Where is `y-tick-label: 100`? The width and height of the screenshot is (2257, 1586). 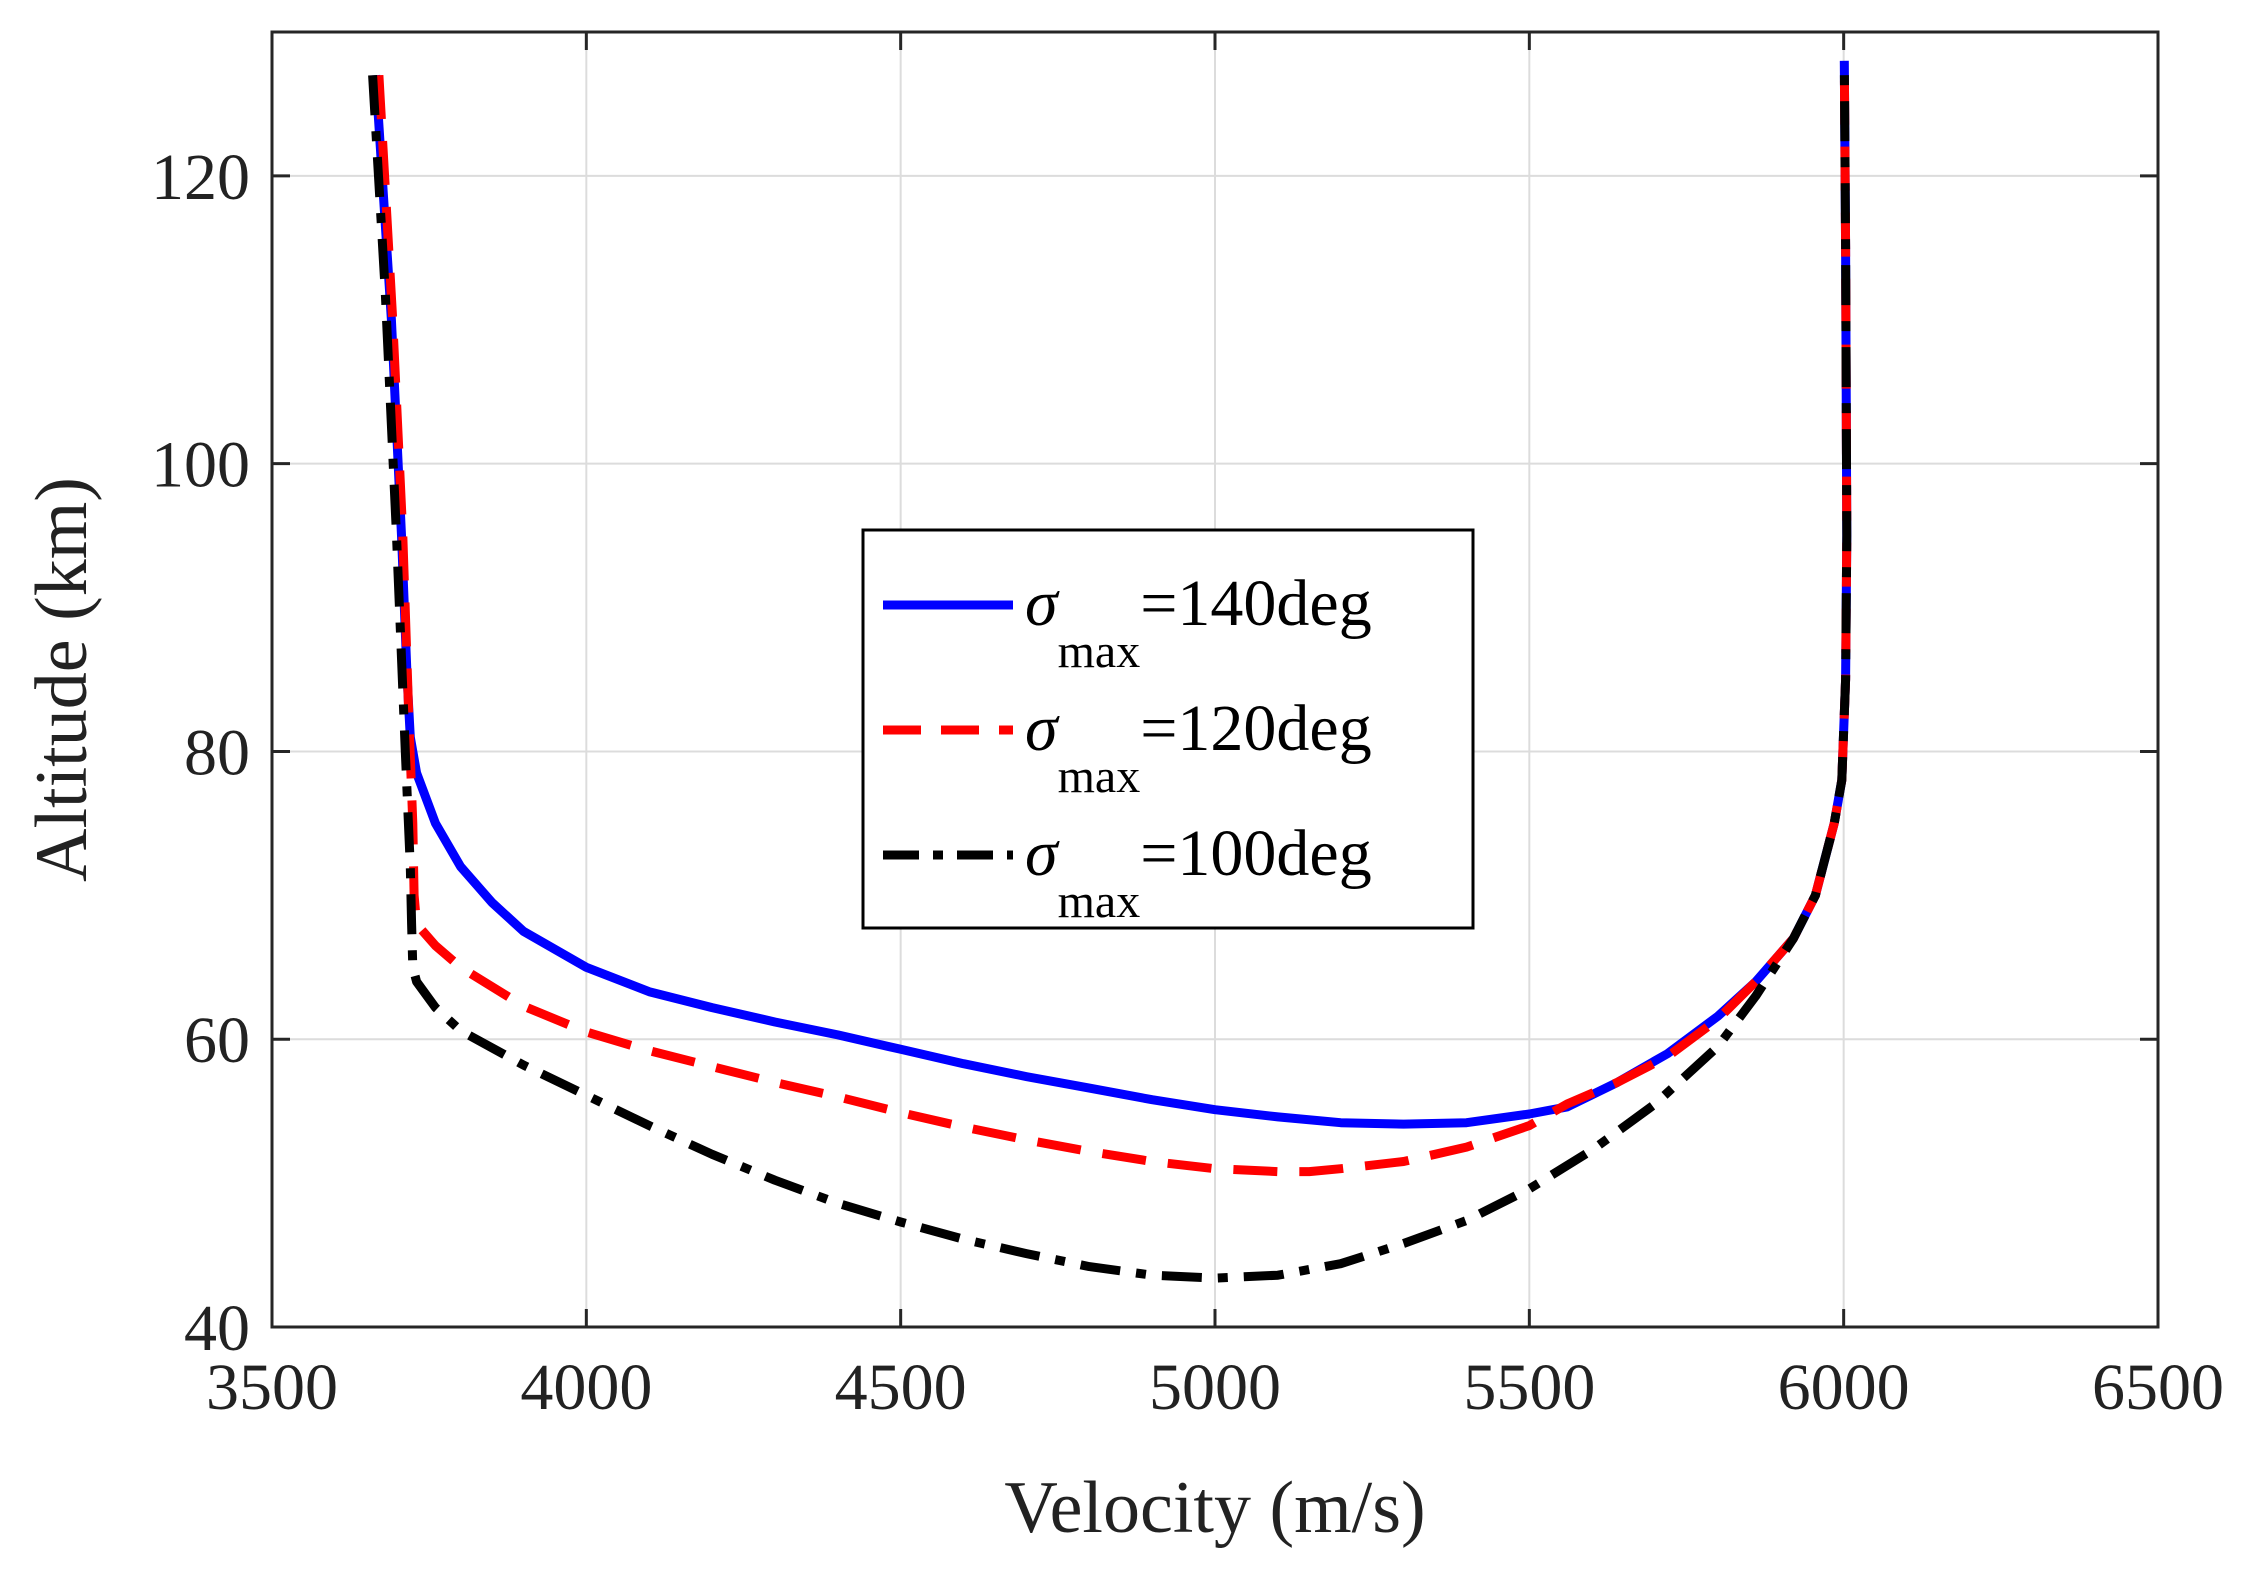 y-tick-label: 100 is located at coordinates (200, 465).